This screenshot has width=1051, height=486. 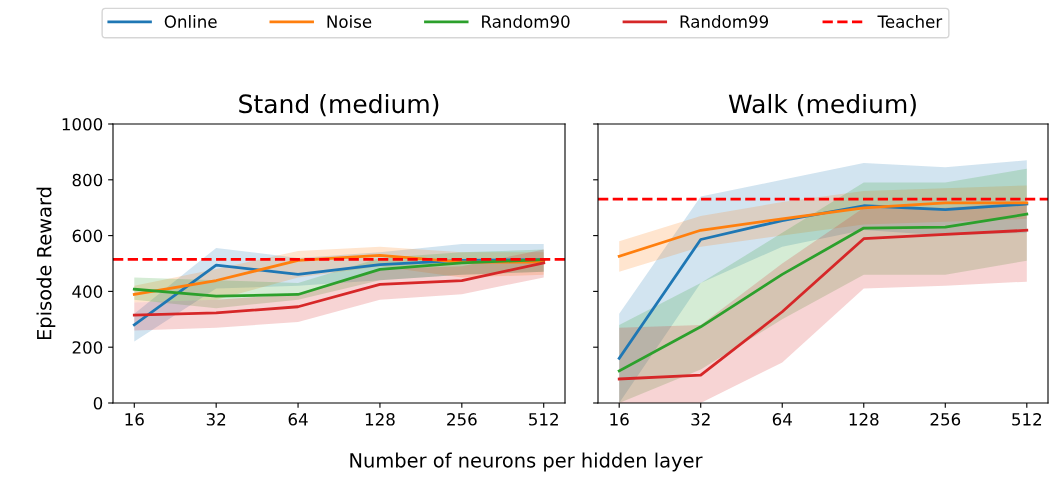 What do you see at coordinates (339, 105) in the screenshot?
I see `chart-title: Stand (medium)` at bounding box center [339, 105].